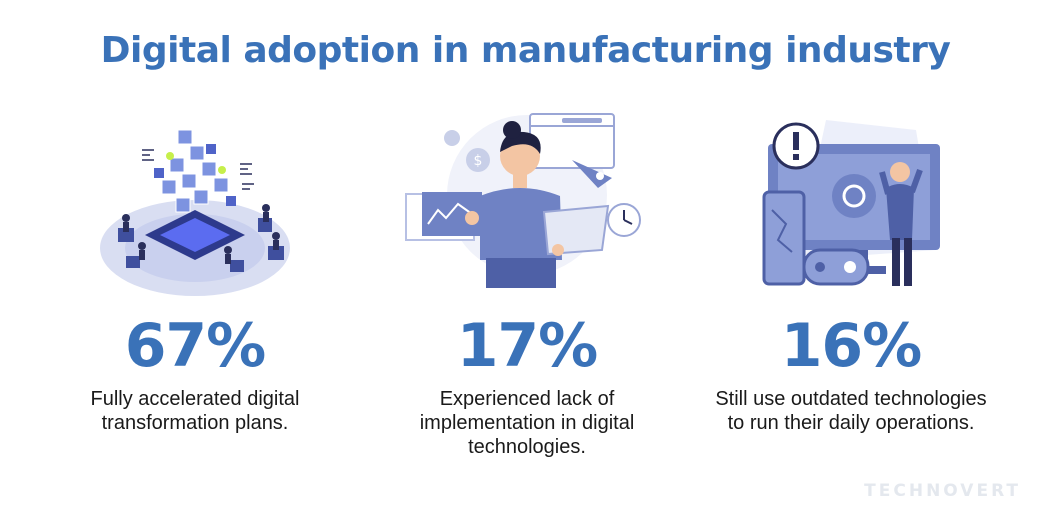 The height and width of the screenshot is (525, 1051). I want to click on digital-cubes-illustration-icon, so click(195, 202).